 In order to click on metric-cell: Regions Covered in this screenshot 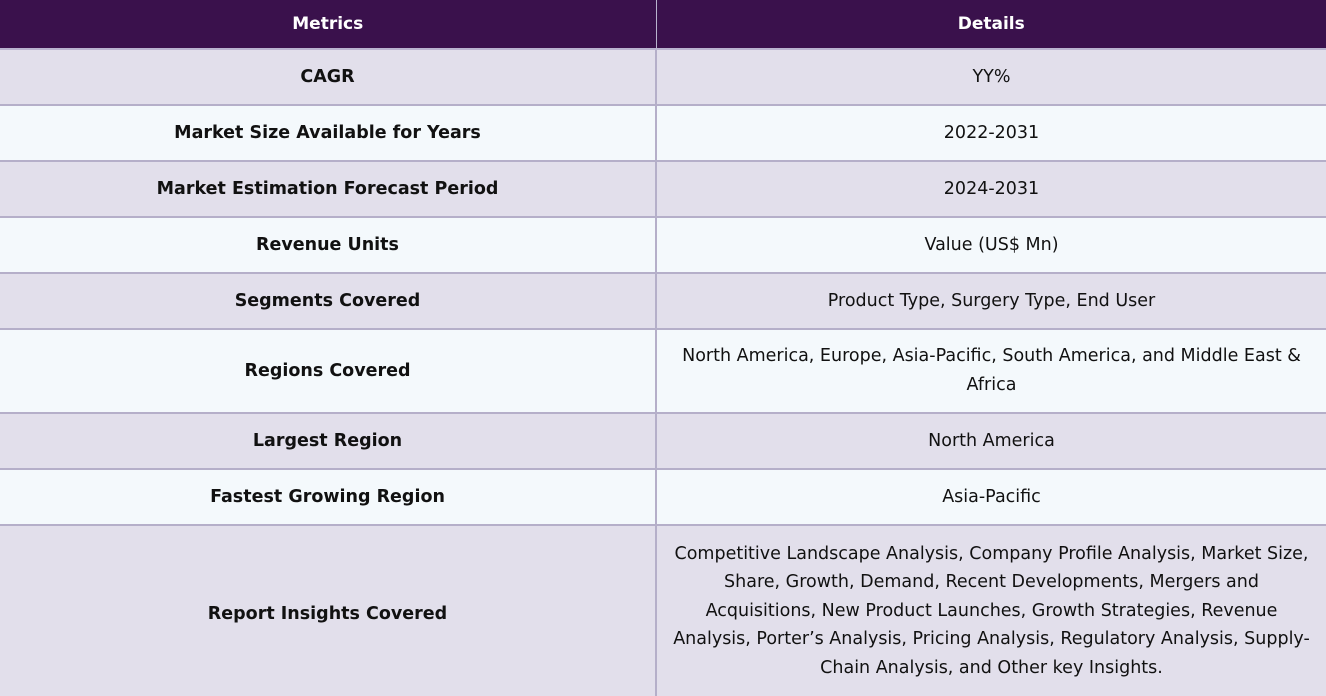, I will do `click(328, 371)`.